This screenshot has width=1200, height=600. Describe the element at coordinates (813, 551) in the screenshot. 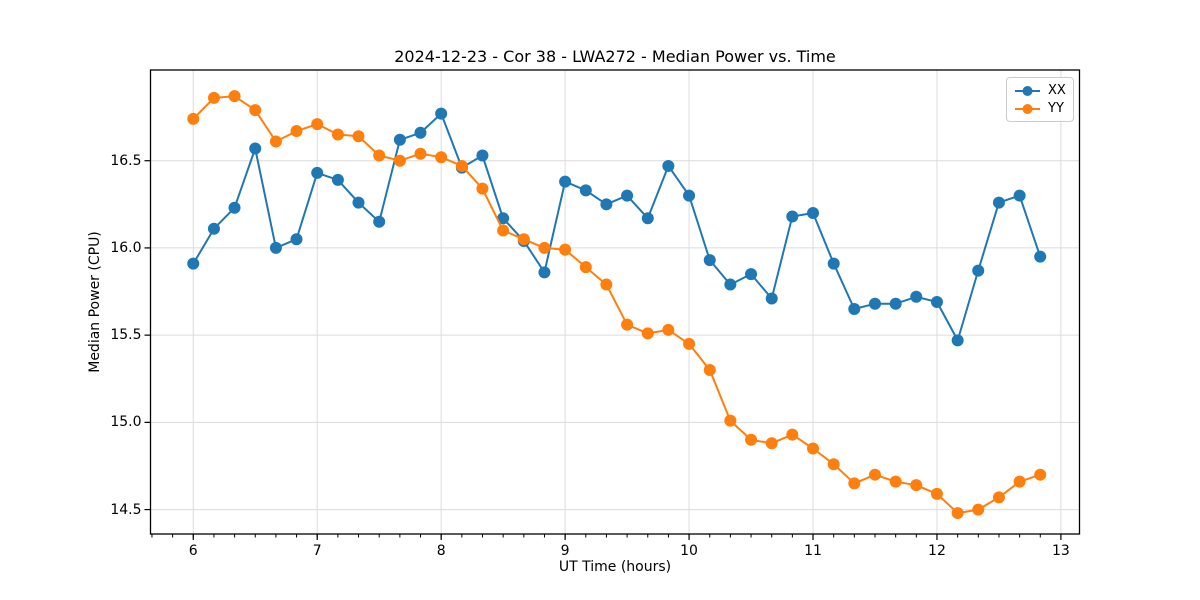

I see `x-tick-label: 11` at that location.